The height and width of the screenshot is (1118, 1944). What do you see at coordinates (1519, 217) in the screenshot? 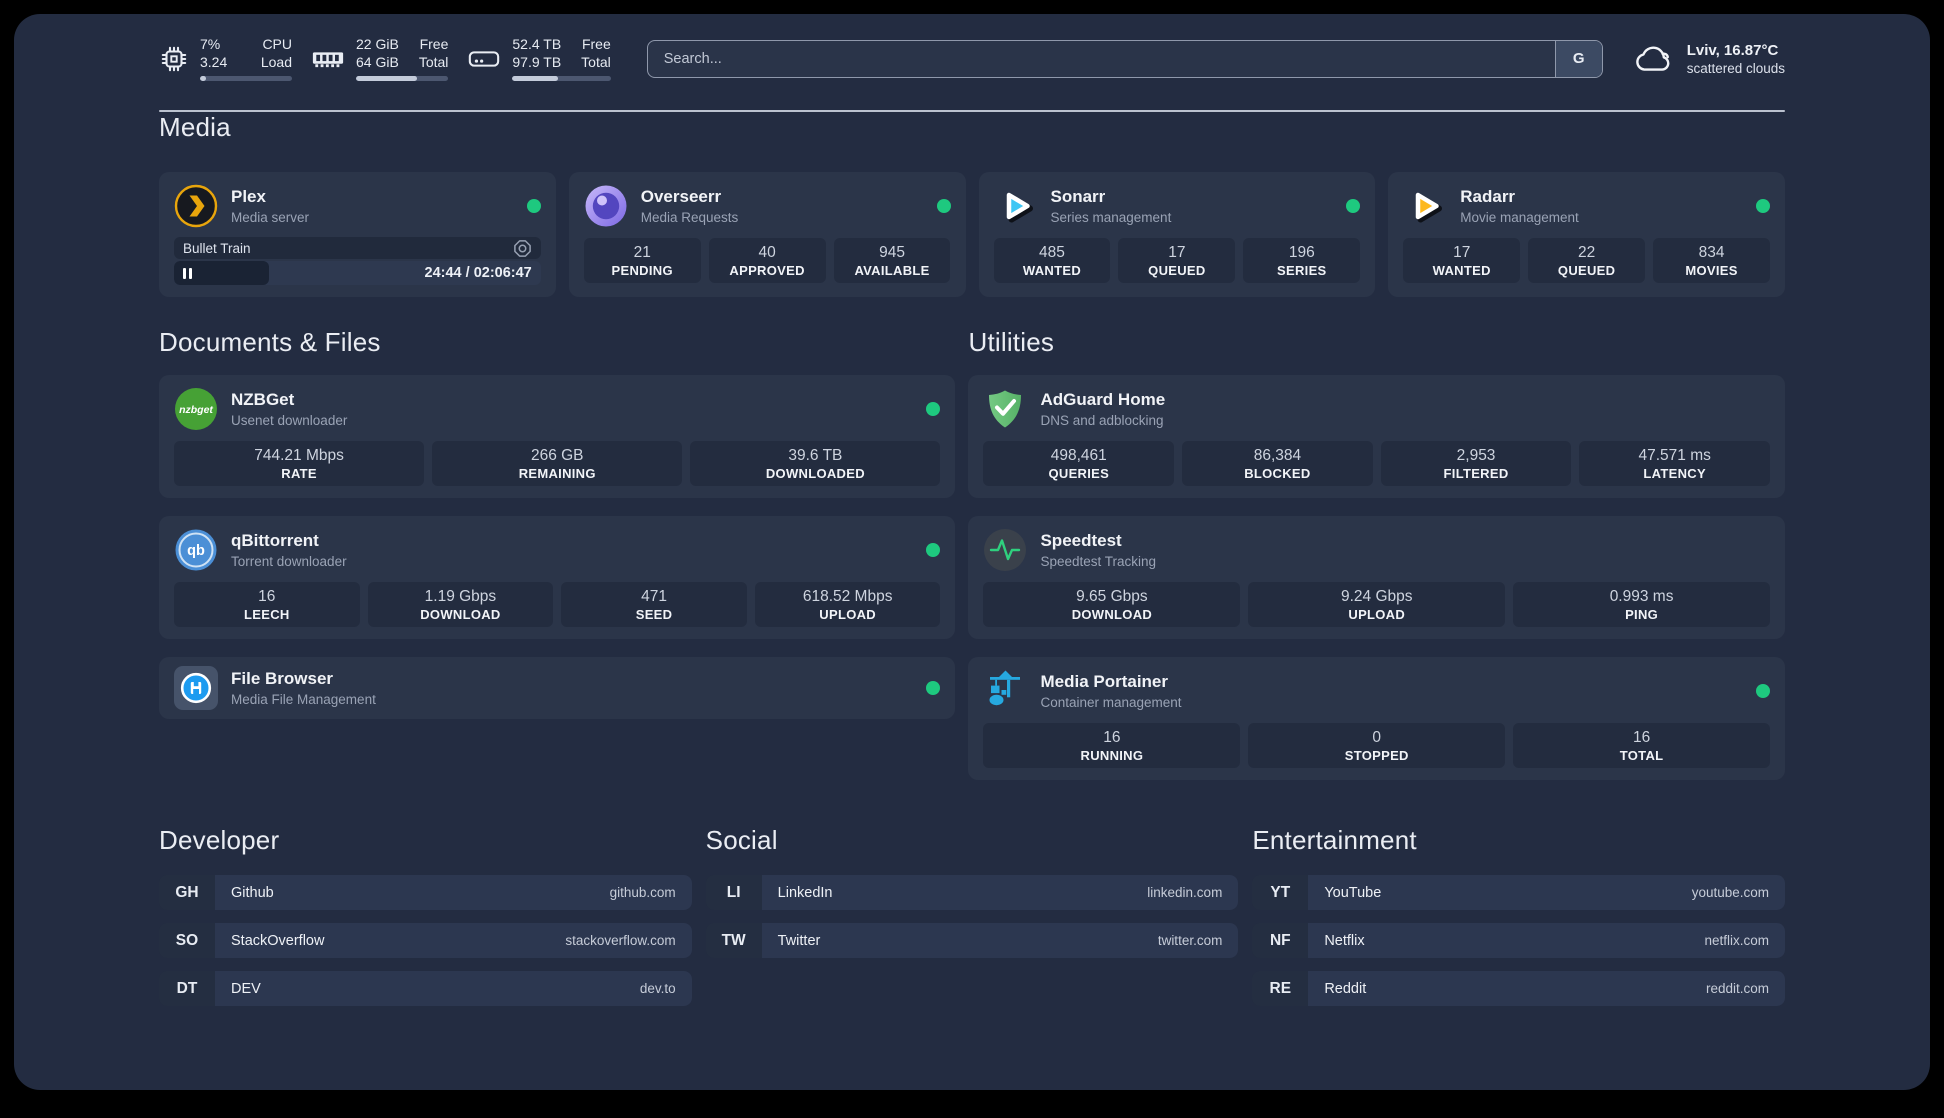
I see `app-description: Movie management` at bounding box center [1519, 217].